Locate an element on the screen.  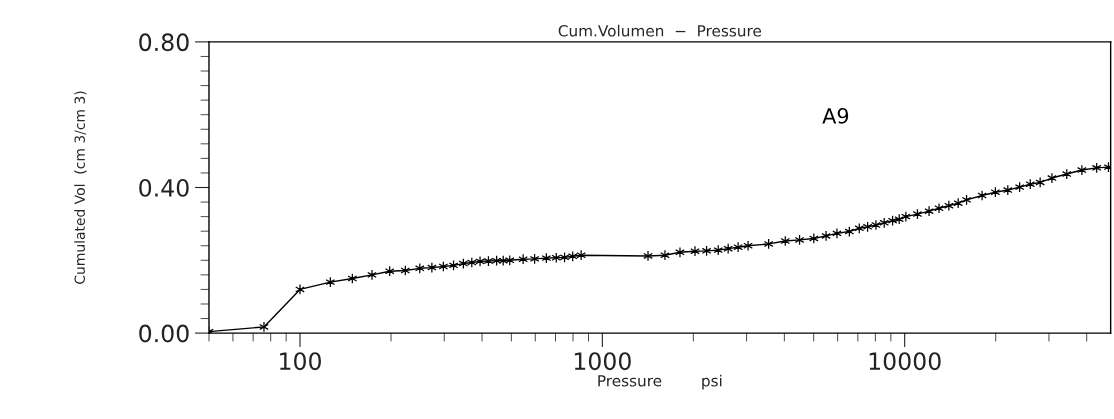
chart-title: Cum.Volumen − Pressure is located at coordinates (660, 30).